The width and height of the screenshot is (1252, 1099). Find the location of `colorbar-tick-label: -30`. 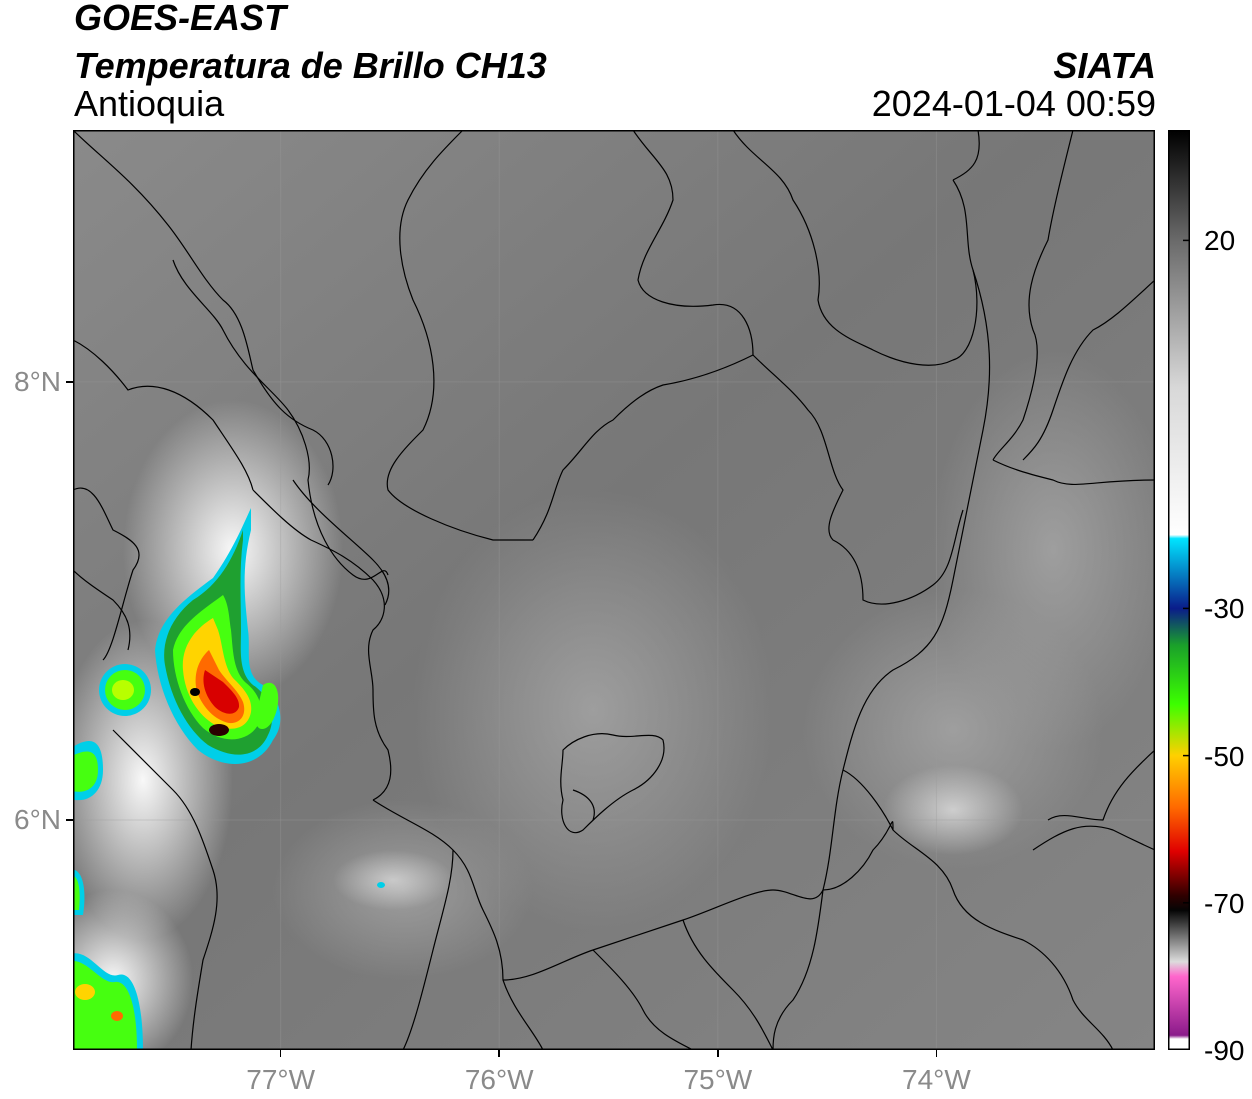

colorbar-tick-label: -30 is located at coordinates (1224, 609).